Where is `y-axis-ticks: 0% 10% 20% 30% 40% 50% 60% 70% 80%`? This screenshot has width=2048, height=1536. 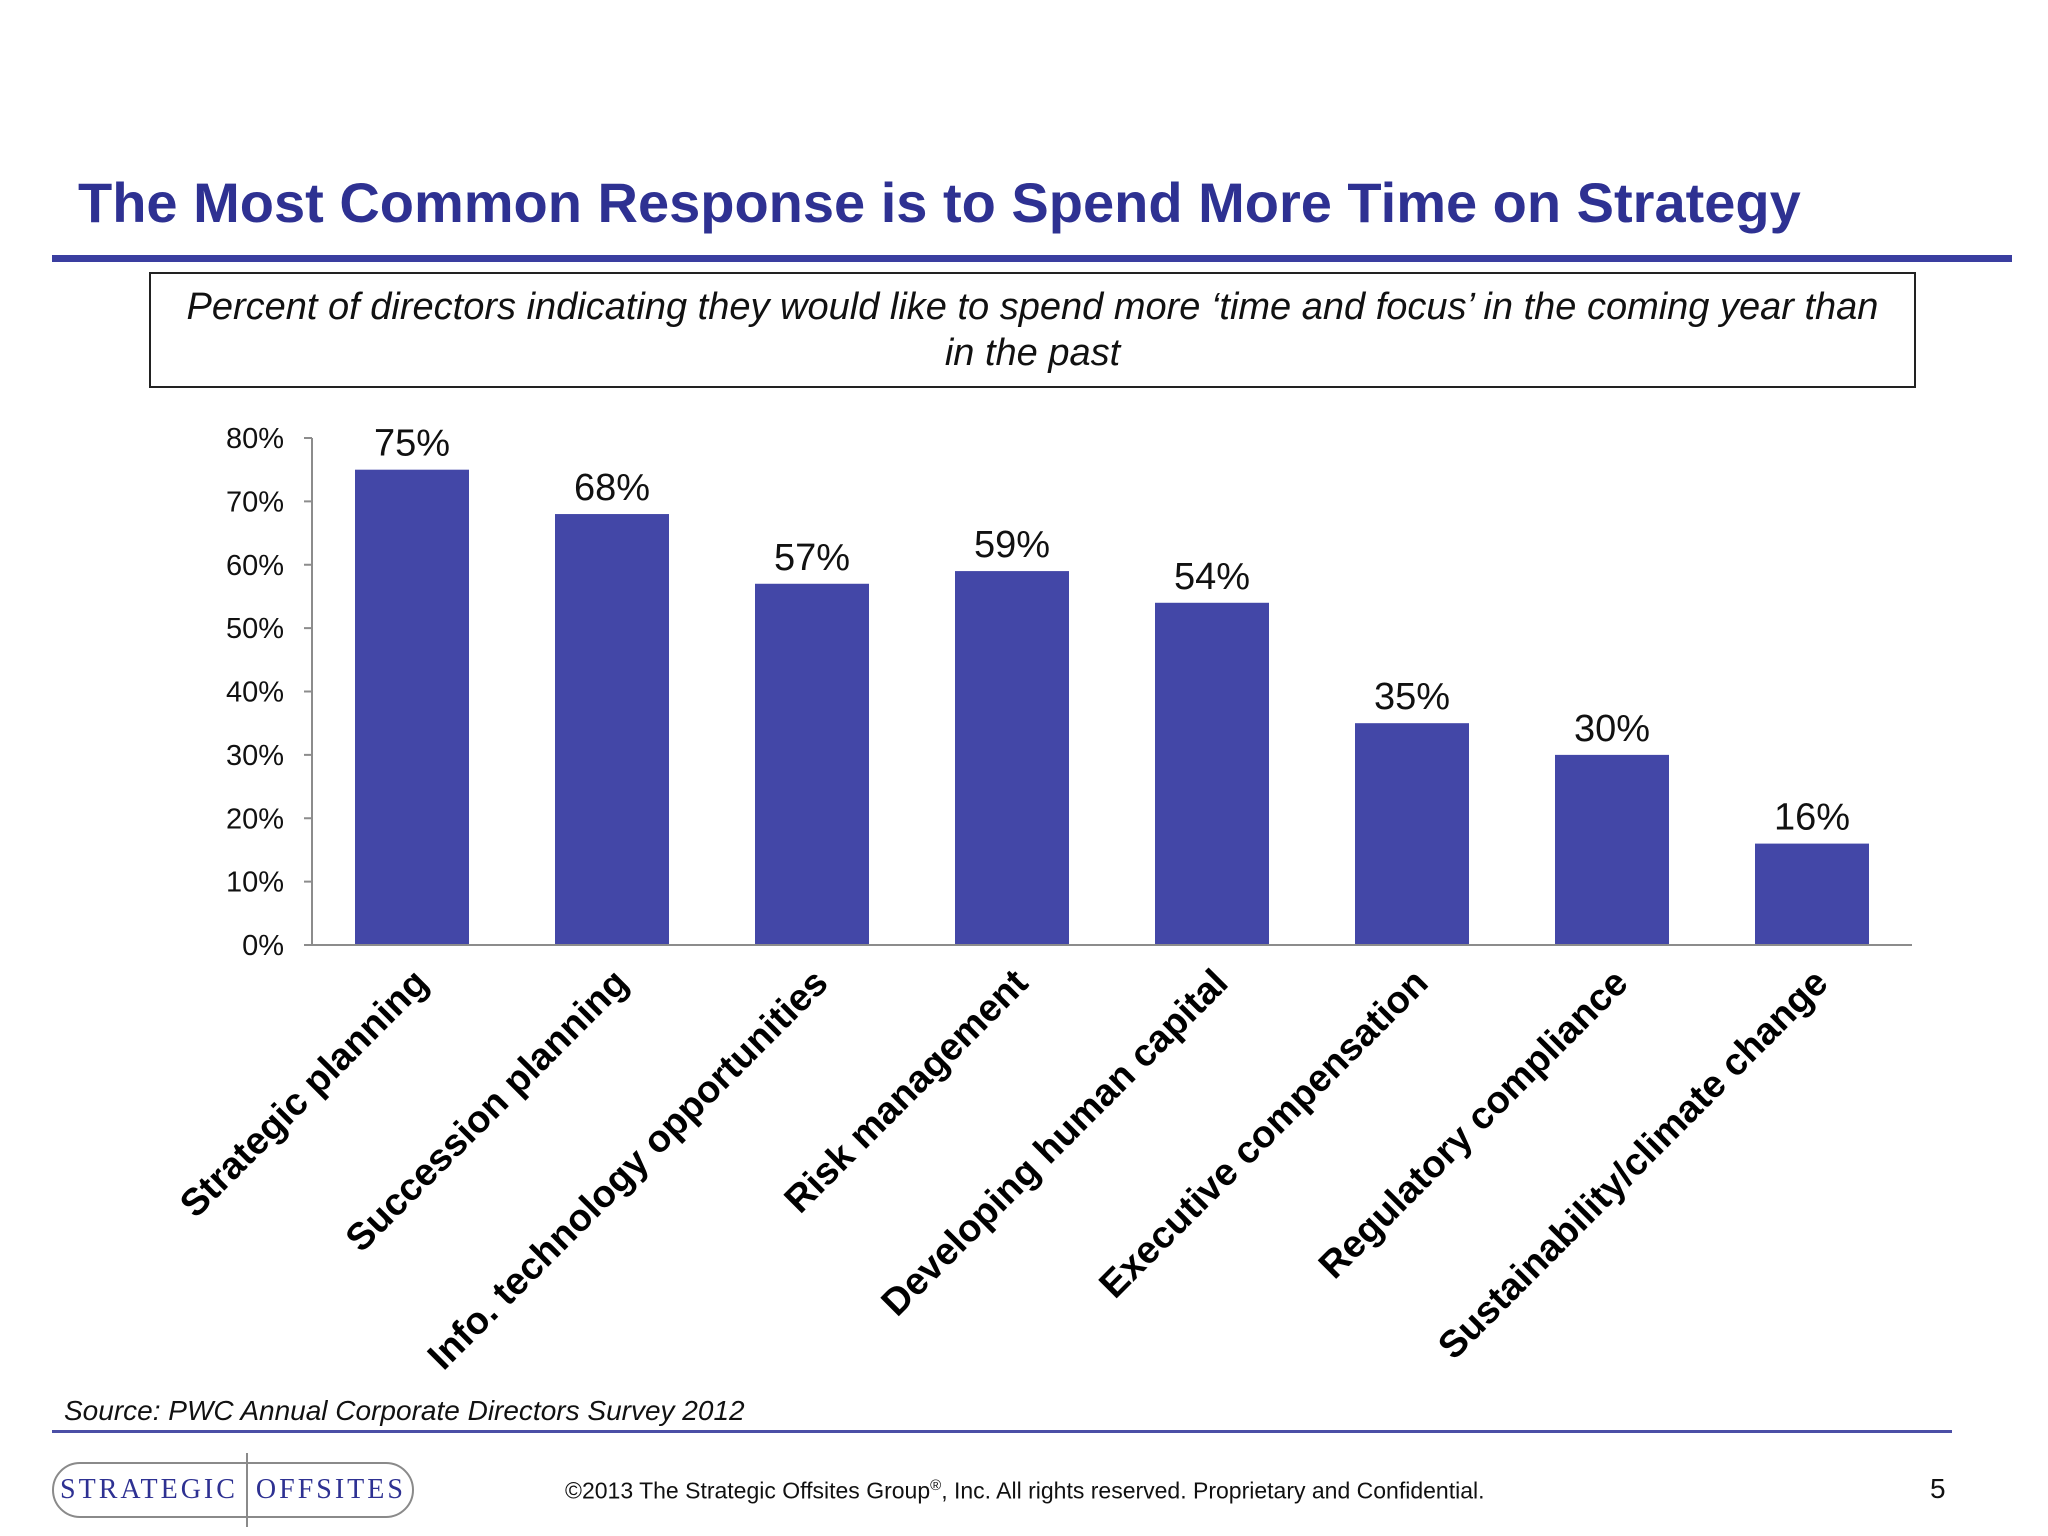
y-axis-ticks: 0% 10% 20% 30% 40% 50% 60% 70% 80% is located at coordinates (269, 692).